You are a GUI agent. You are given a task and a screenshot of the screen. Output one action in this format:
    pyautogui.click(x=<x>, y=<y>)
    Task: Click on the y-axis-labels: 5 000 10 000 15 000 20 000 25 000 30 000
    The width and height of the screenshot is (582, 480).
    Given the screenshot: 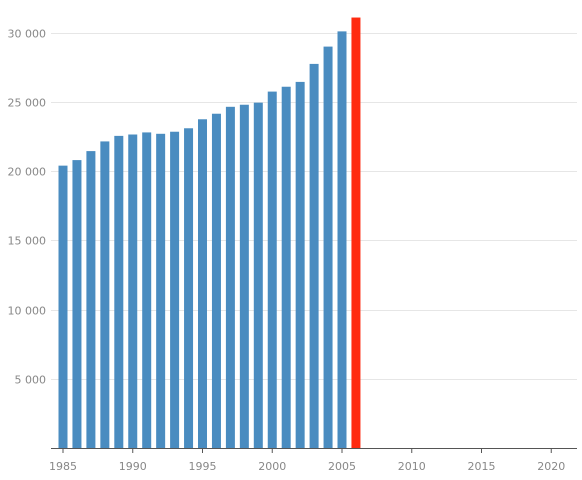 What is the action you would take?
    pyautogui.click(x=27, y=207)
    